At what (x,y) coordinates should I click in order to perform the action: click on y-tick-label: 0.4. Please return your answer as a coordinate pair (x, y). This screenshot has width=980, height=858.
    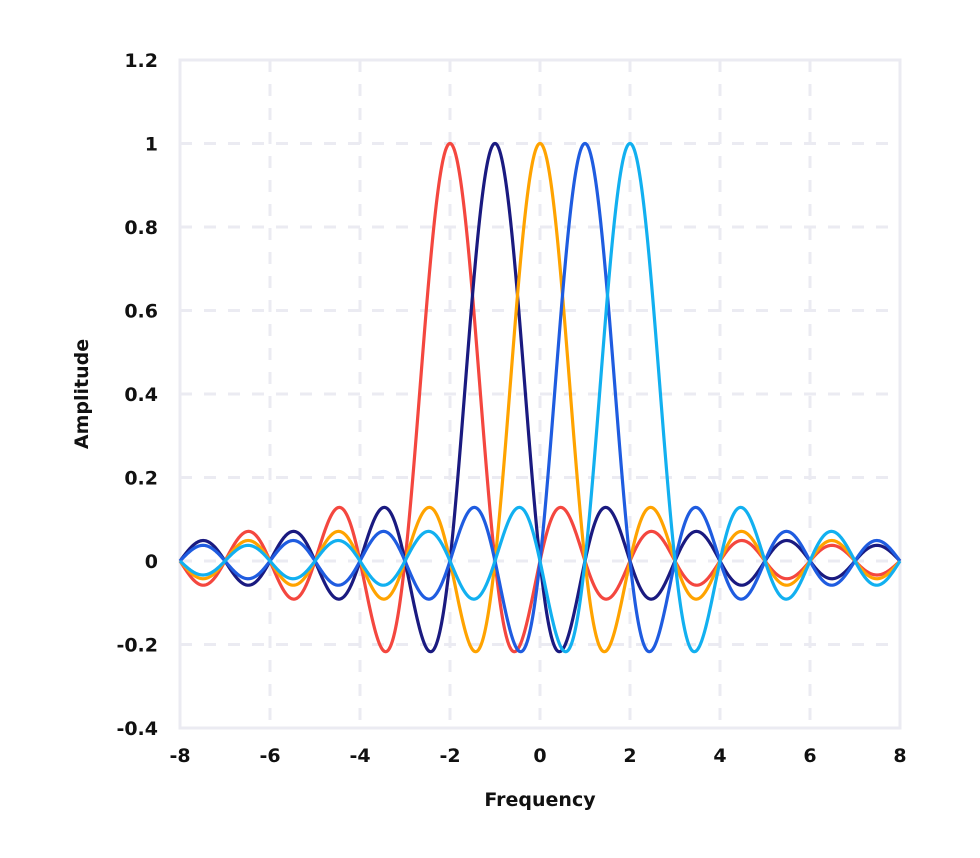
    Looking at the image, I should click on (141, 395).